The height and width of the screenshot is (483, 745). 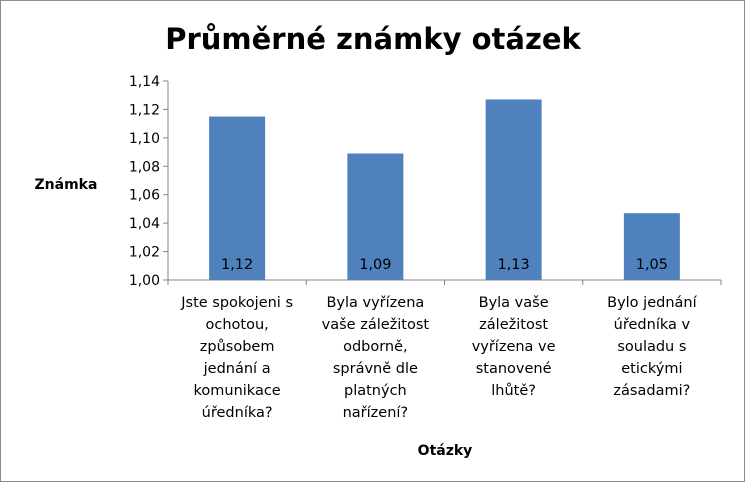 What do you see at coordinates (144, 167) in the screenshot?
I see `y-tick-label: 1,08` at bounding box center [144, 167].